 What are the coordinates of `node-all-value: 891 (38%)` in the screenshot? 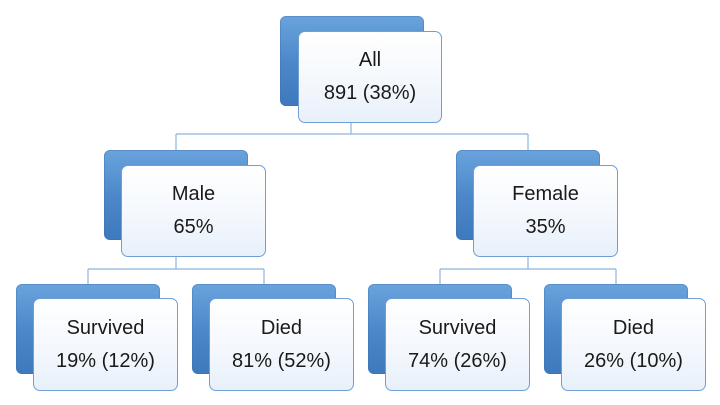 It's located at (370, 93).